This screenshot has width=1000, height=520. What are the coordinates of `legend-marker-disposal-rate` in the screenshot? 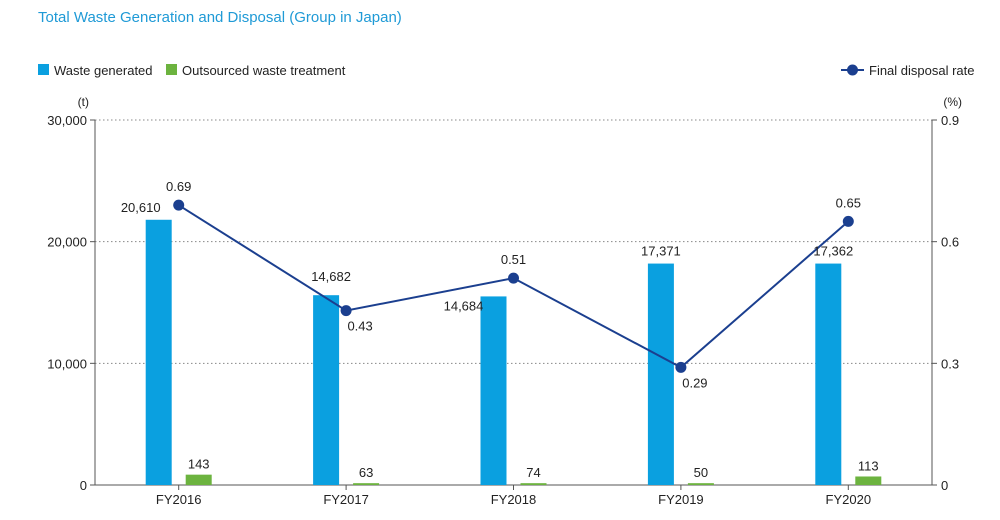 It's located at (852, 70).